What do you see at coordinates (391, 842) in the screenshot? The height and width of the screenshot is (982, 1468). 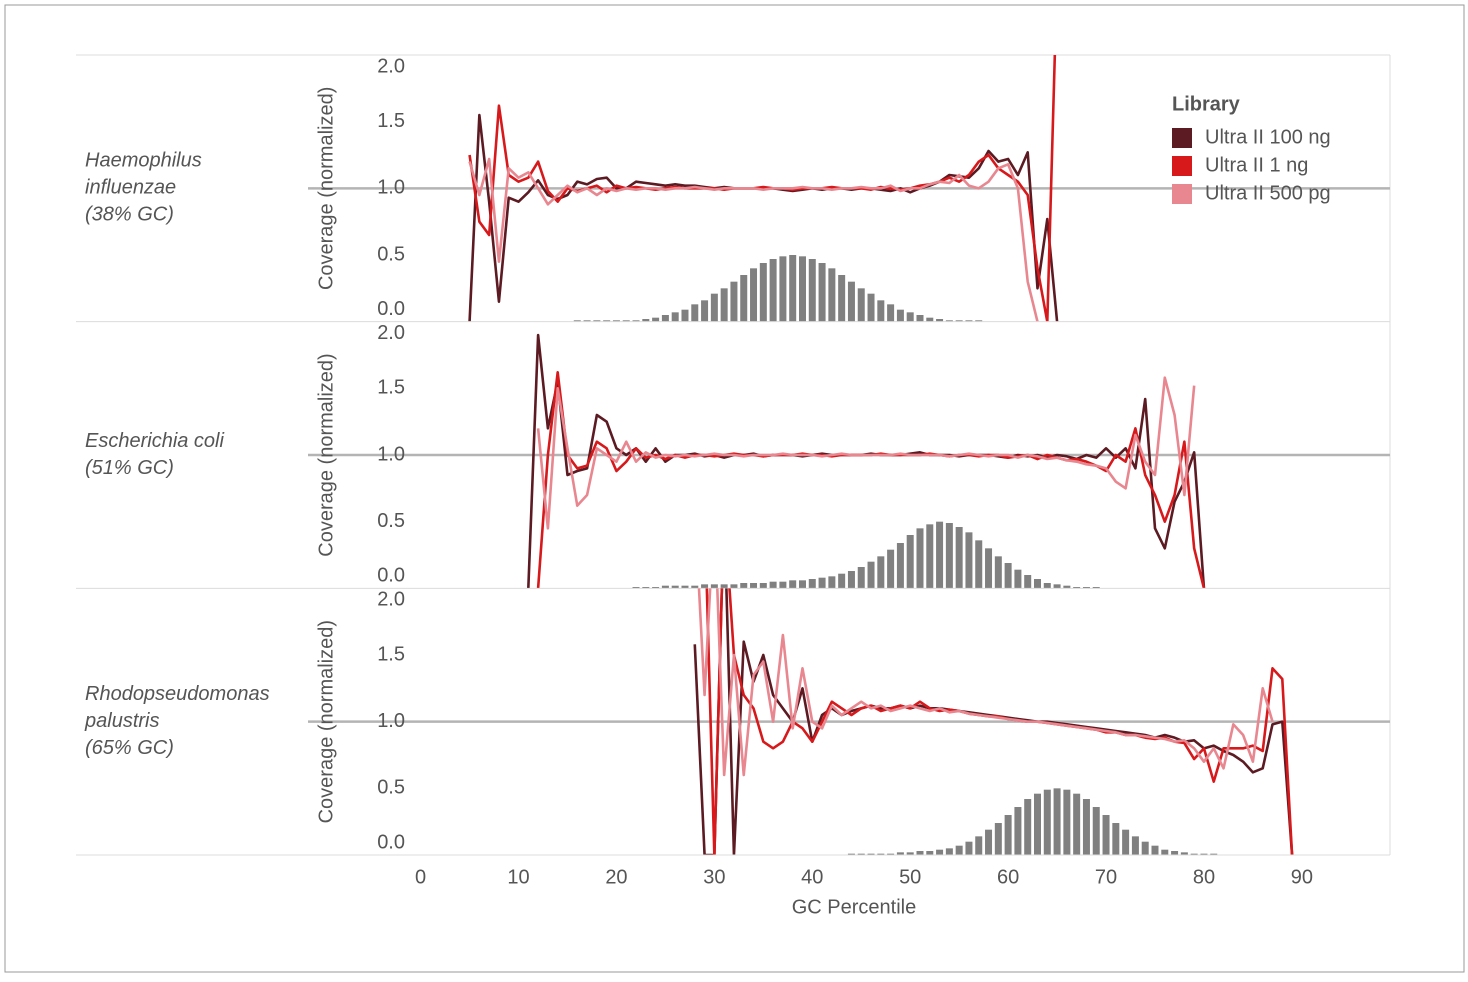 I see `y-tick-label: 0.0` at bounding box center [391, 842].